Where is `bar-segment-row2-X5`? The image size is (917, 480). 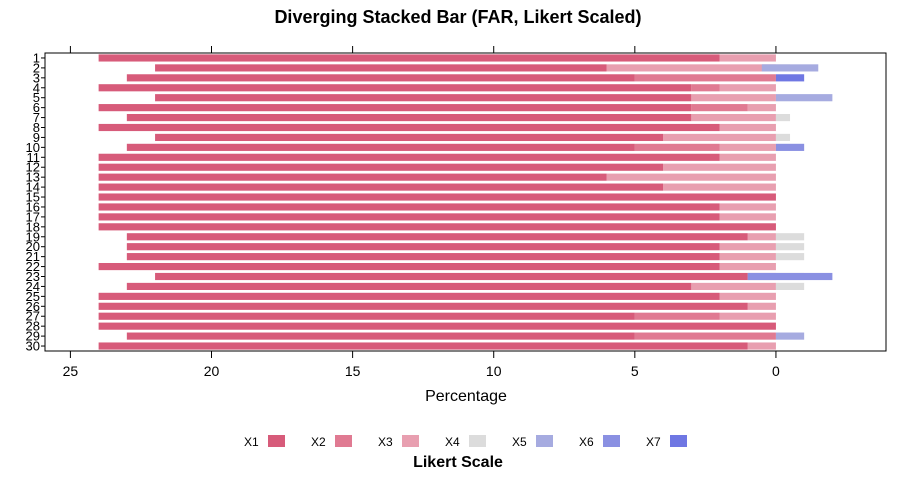 bar-segment-row2-X5 is located at coordinates (790, 68).